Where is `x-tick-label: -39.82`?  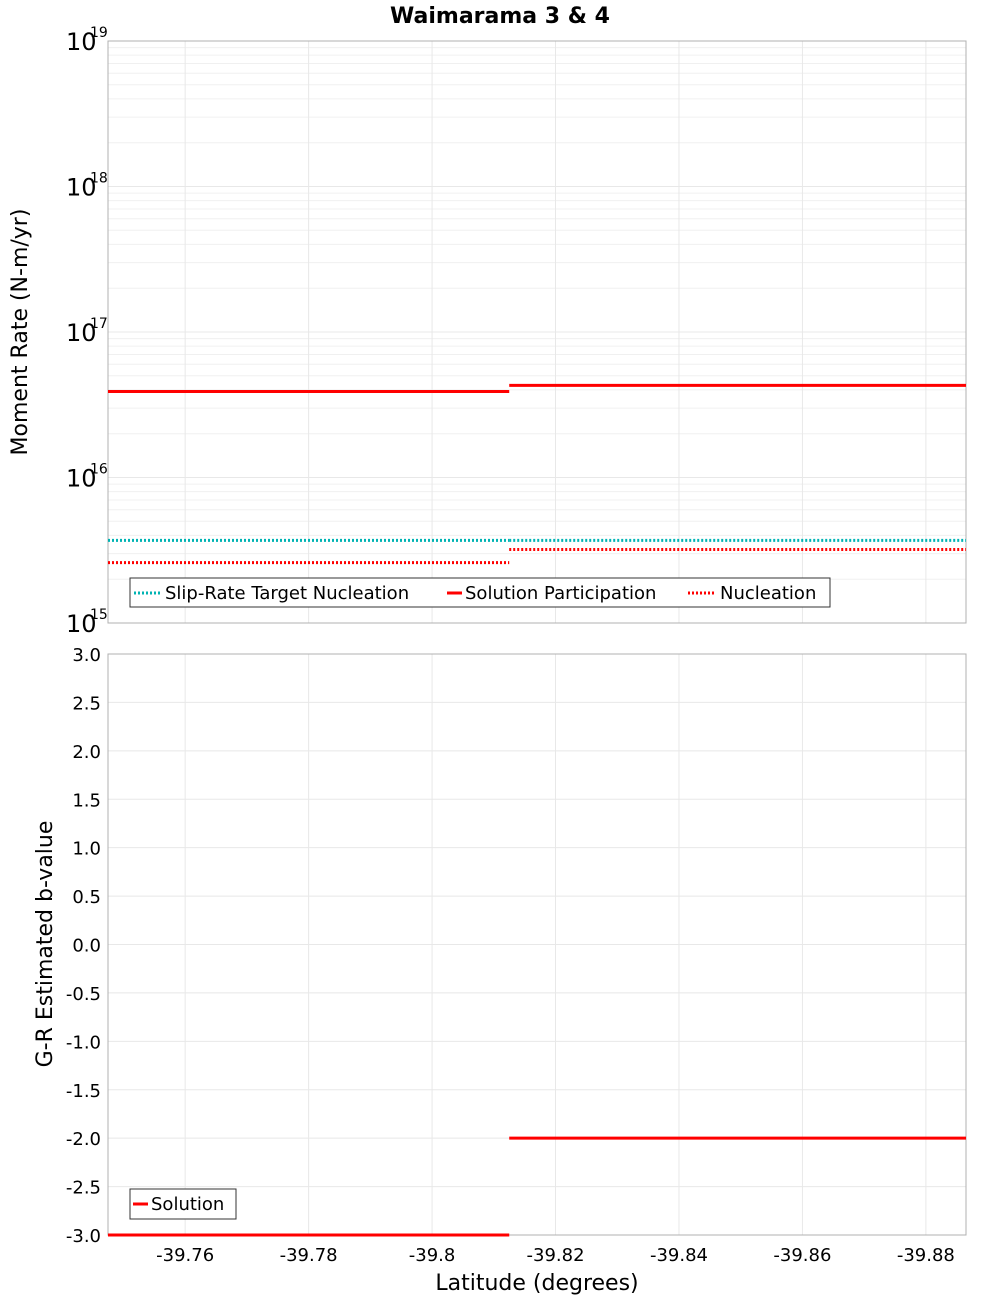
x-tick-label: -39.82 is located at coordinates (556, 1255).